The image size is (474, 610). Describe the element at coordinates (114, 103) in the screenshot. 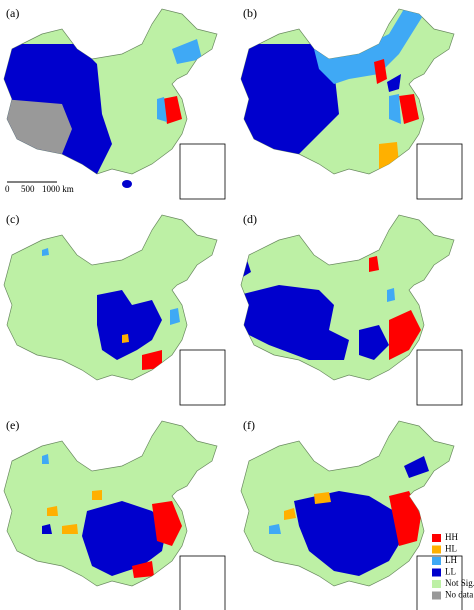

I see `map-panel: 0 500 1000 km (a)` at that location.